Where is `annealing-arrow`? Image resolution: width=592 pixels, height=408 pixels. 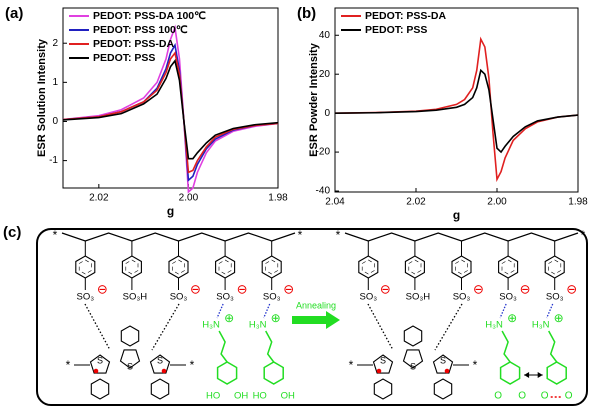
annealing-arrow is located at coordinates (316, 320).